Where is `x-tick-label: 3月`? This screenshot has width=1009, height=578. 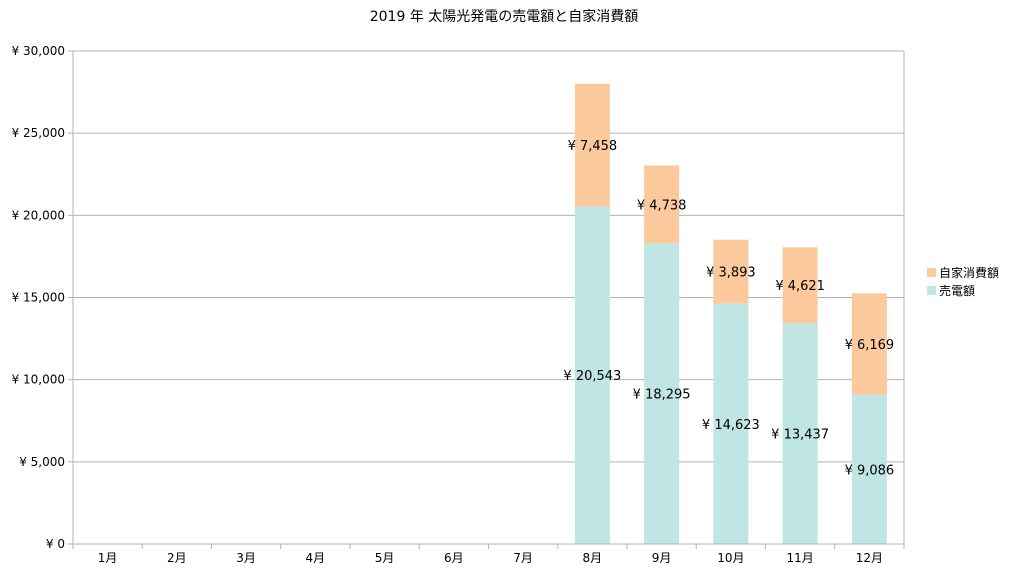 x-tick-label: 3月 is located at coordinates (246, 558).